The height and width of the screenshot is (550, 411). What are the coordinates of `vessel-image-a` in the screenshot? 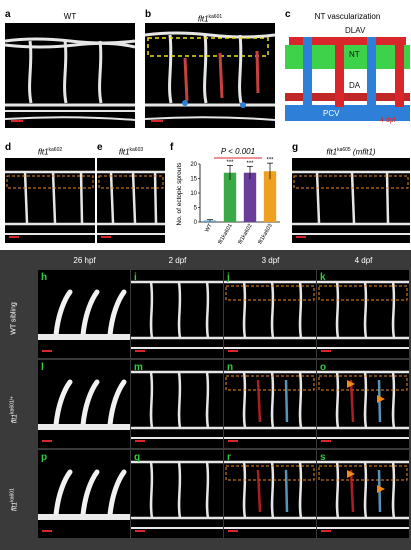 It's located at (70, 79).